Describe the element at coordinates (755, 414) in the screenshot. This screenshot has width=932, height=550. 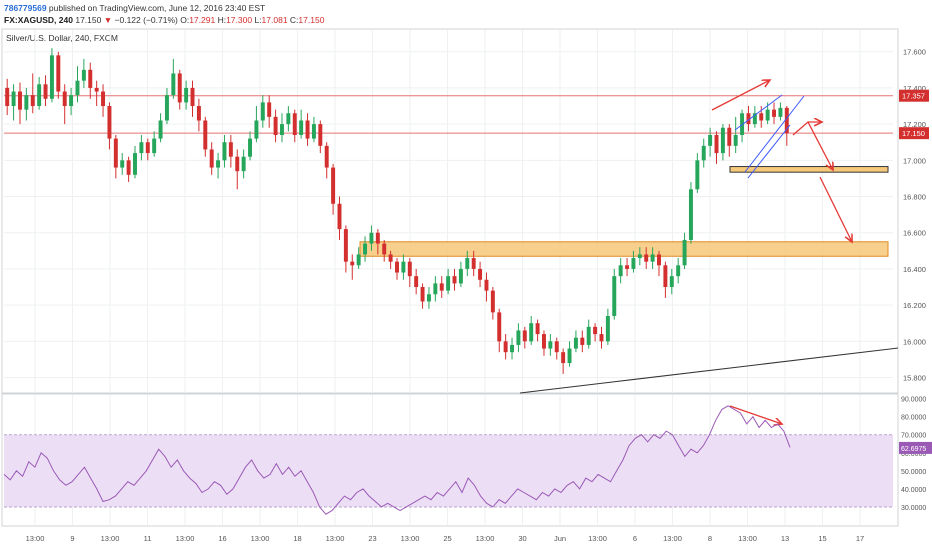
I see `rsi-divergence-arrow` at that location.